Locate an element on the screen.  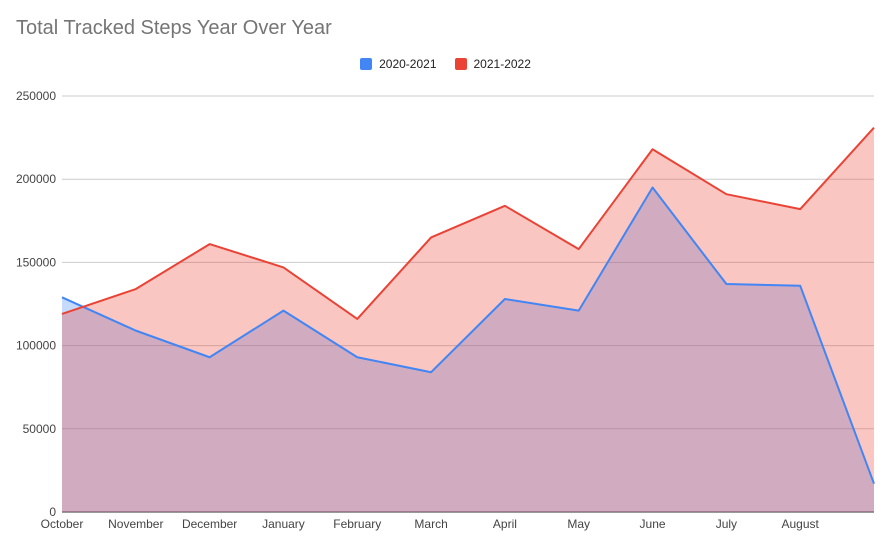
legend-item-2021-2022: 2021-2022 is located at coordinates (492, 64).